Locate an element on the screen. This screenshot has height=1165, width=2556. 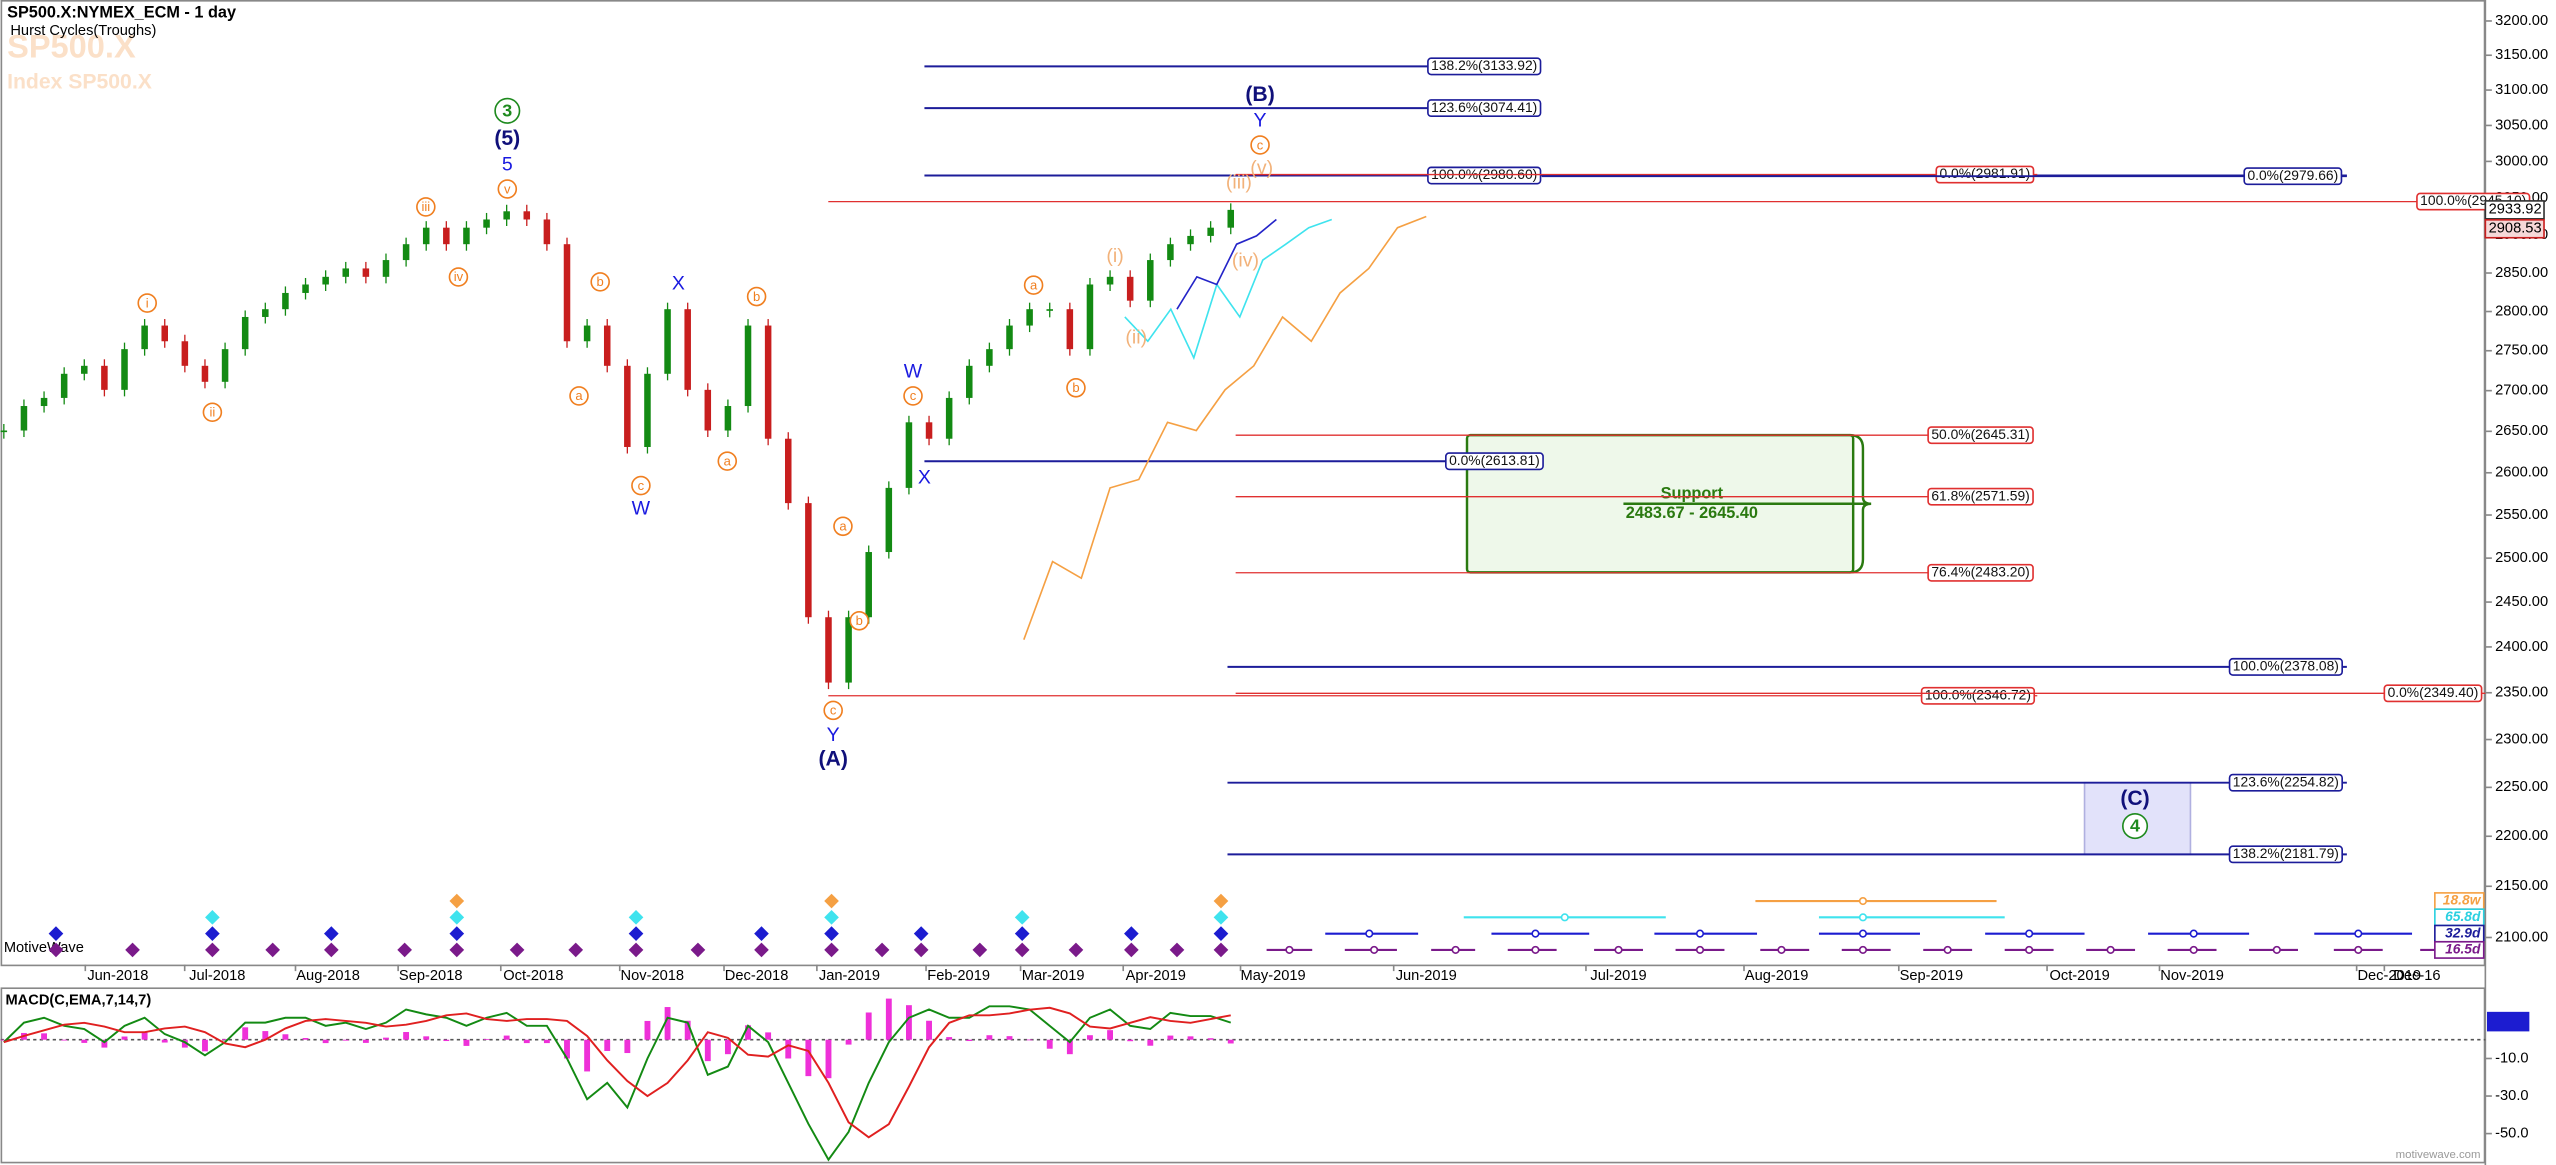
fib-label: 138.2%(2181.79) is located at coordinates (2286, 853).